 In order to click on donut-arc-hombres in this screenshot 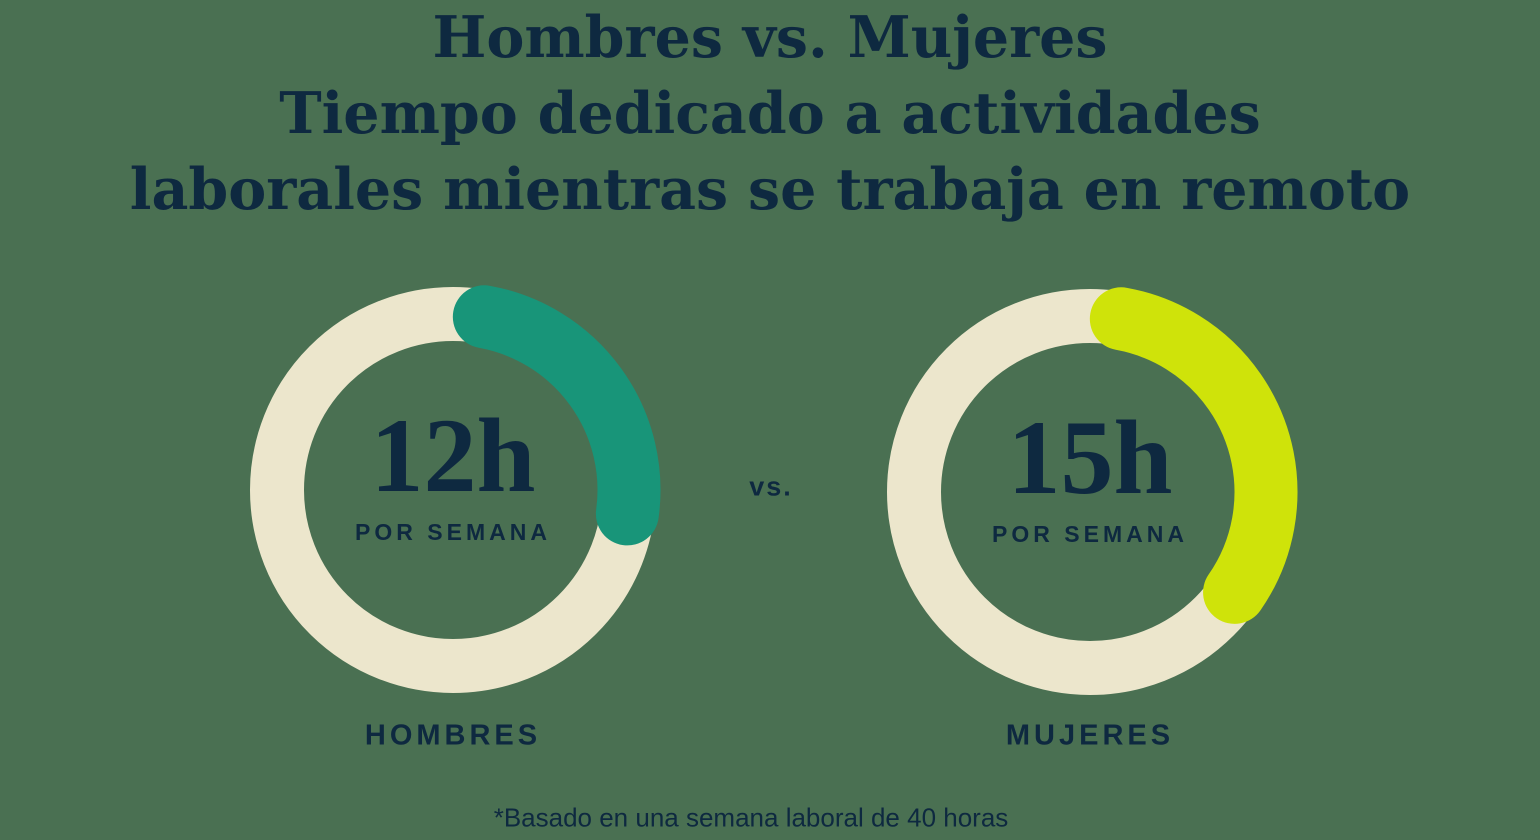, I will do `click(453, 490)`.